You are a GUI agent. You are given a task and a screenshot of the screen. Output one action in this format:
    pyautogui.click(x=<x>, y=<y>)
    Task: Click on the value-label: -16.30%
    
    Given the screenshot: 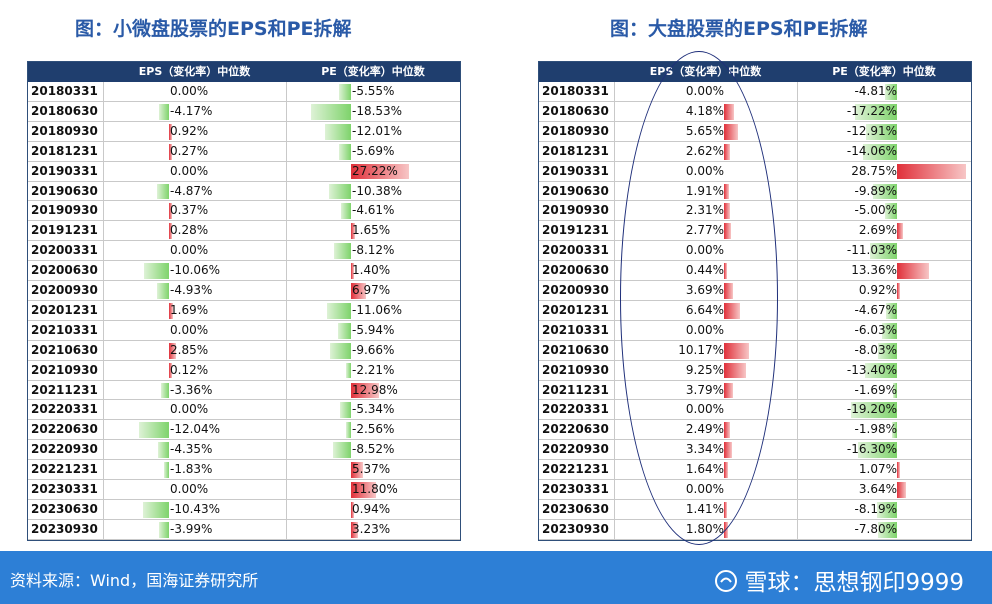 What is the action you would take?
    pyautogui.click(x=871, y=449)
    